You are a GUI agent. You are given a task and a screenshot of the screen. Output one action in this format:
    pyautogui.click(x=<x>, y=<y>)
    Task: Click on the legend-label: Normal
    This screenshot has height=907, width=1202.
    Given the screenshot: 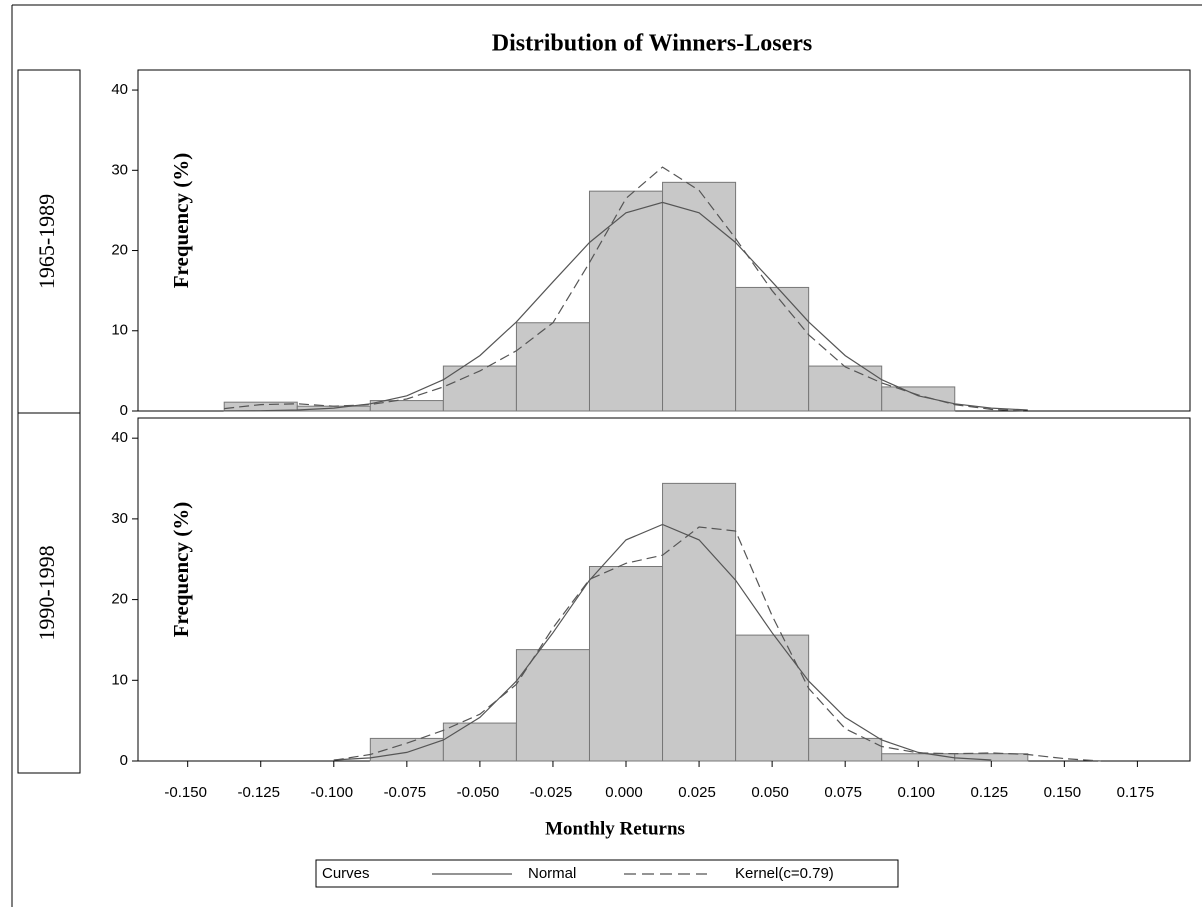 What is the action you would take?
    pyautogui.click(x=552, y=873)
    